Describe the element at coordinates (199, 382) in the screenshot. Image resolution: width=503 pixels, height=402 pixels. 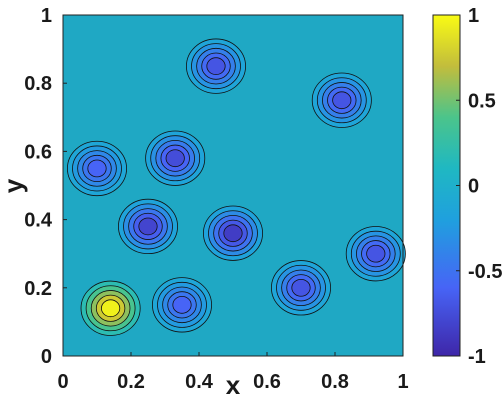
I see `x-tick-label: 0.4` at that location.